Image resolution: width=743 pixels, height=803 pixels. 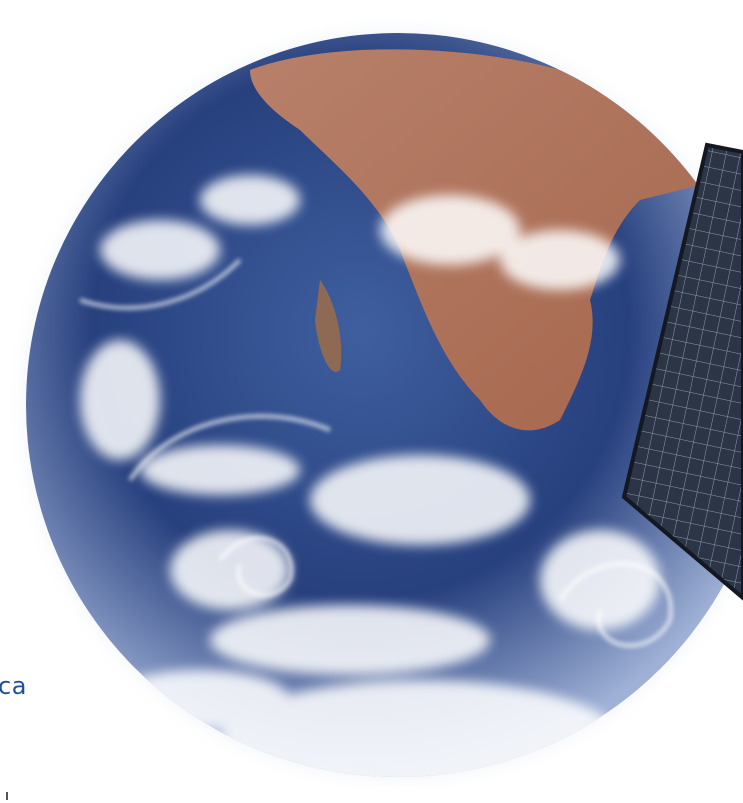 What do you see at coordinates (328, 326) in the screenshot?
I see `island` at bounding box center [328, 326].